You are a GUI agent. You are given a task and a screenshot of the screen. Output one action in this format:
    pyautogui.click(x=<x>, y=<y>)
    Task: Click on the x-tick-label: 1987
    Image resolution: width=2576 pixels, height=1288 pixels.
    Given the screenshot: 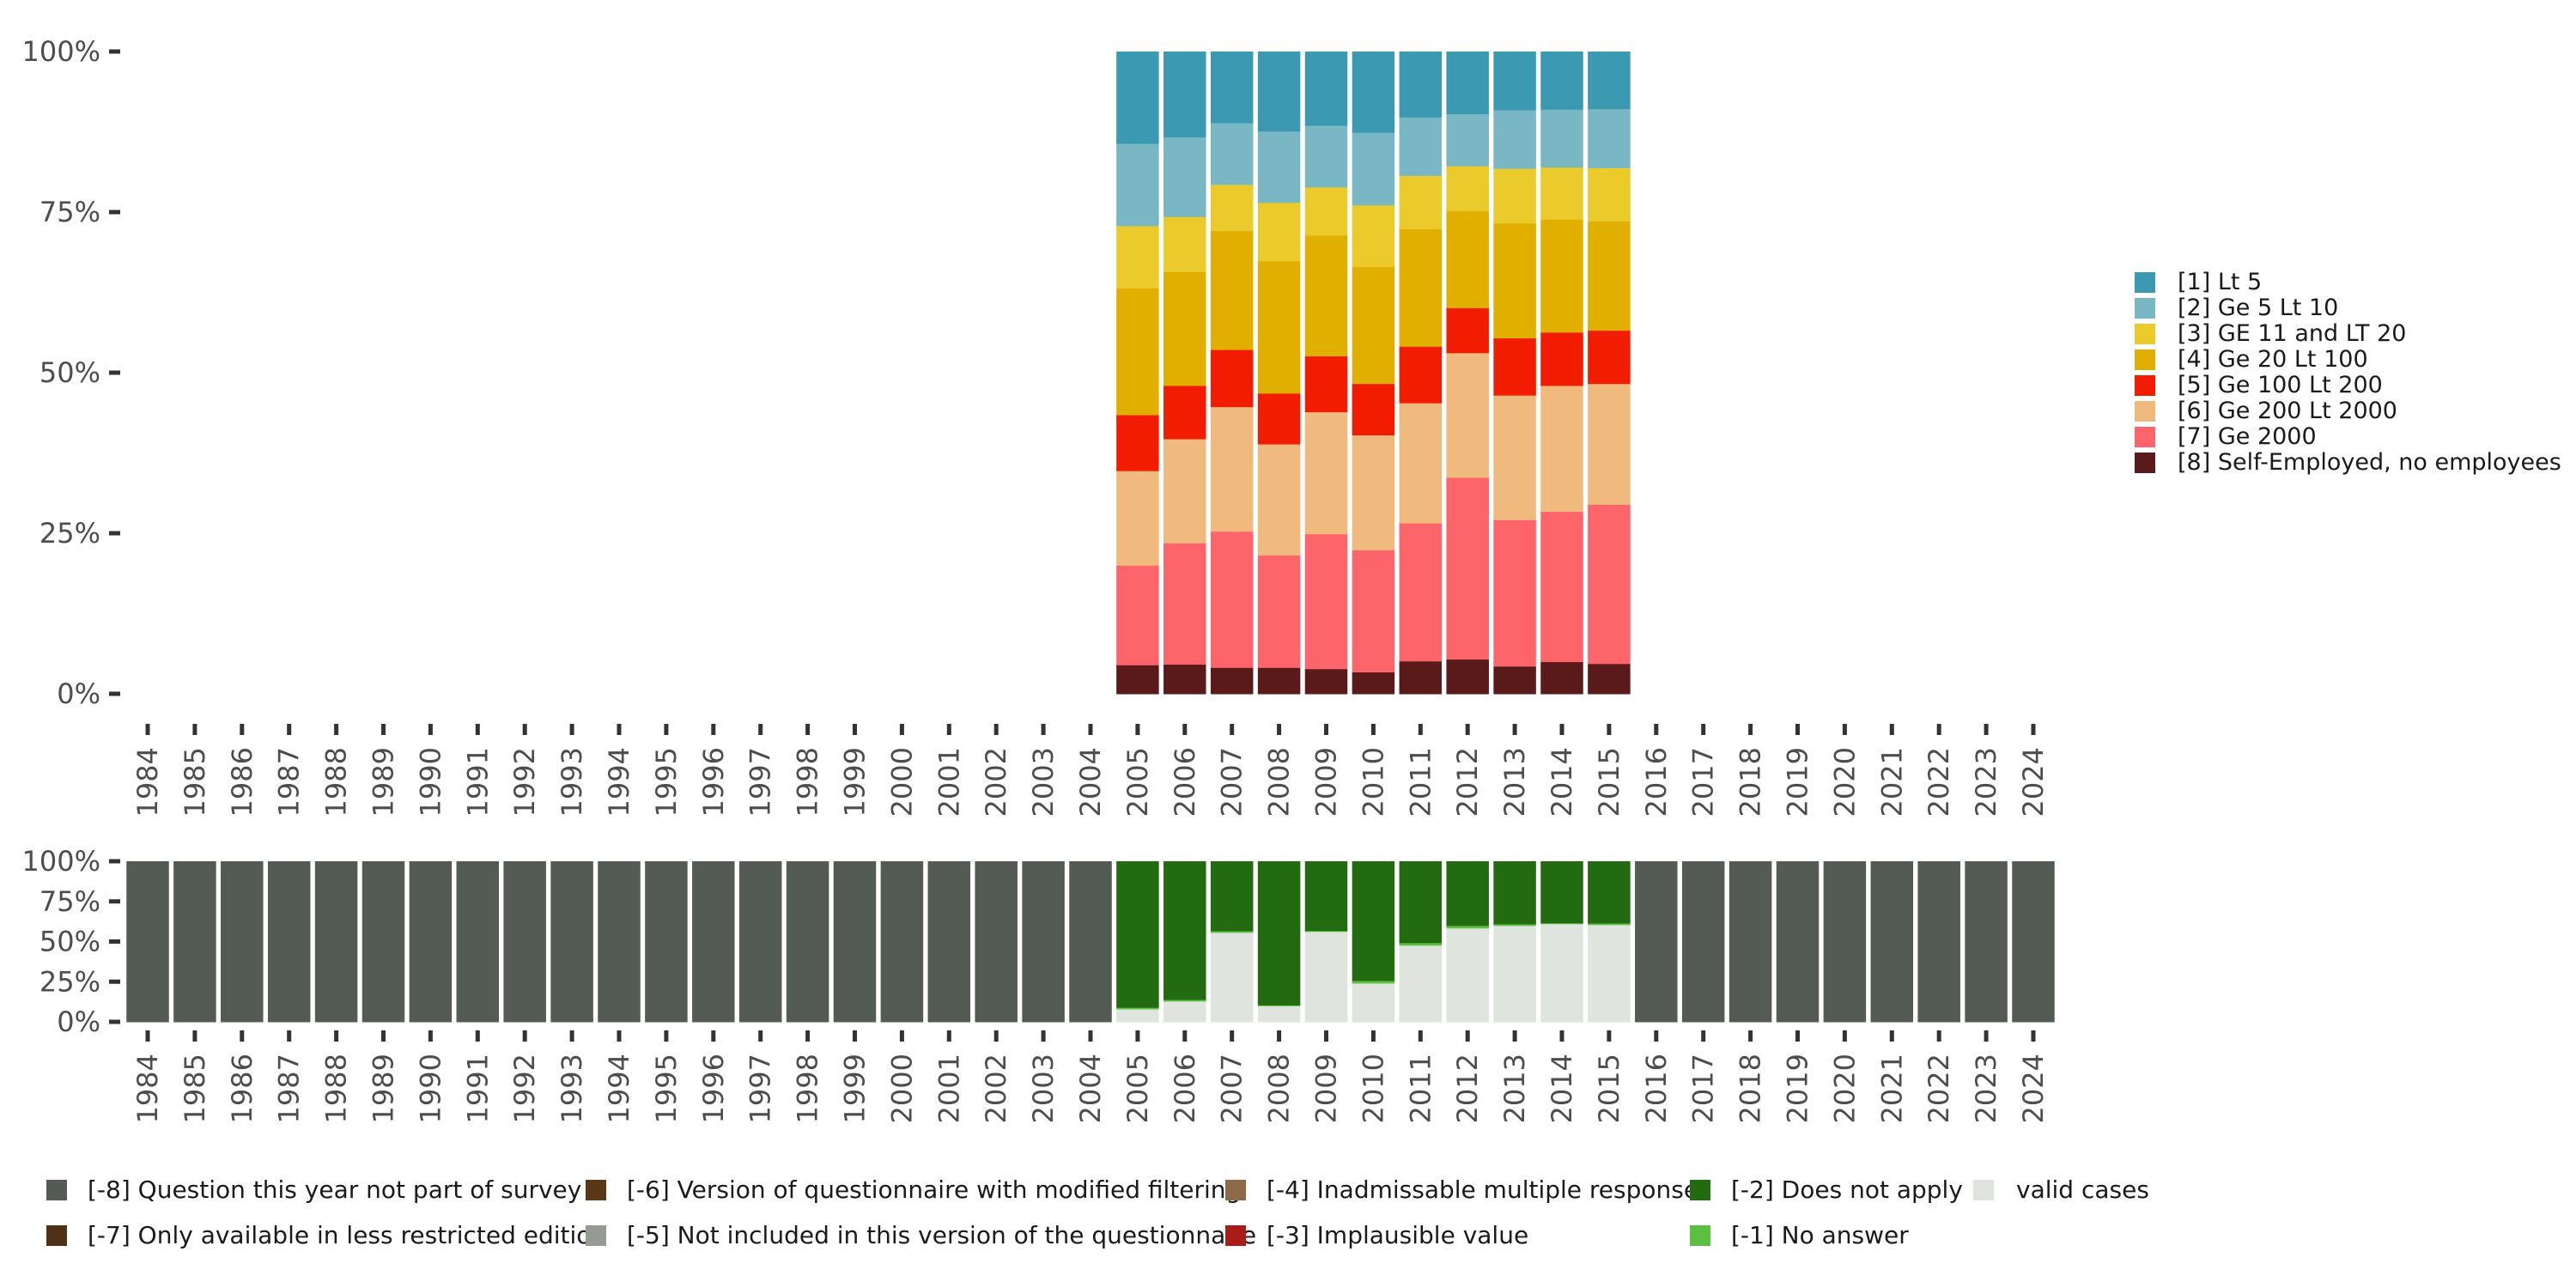 What is the action you would take?
    pyautogui.click(x=290, y=782)
    